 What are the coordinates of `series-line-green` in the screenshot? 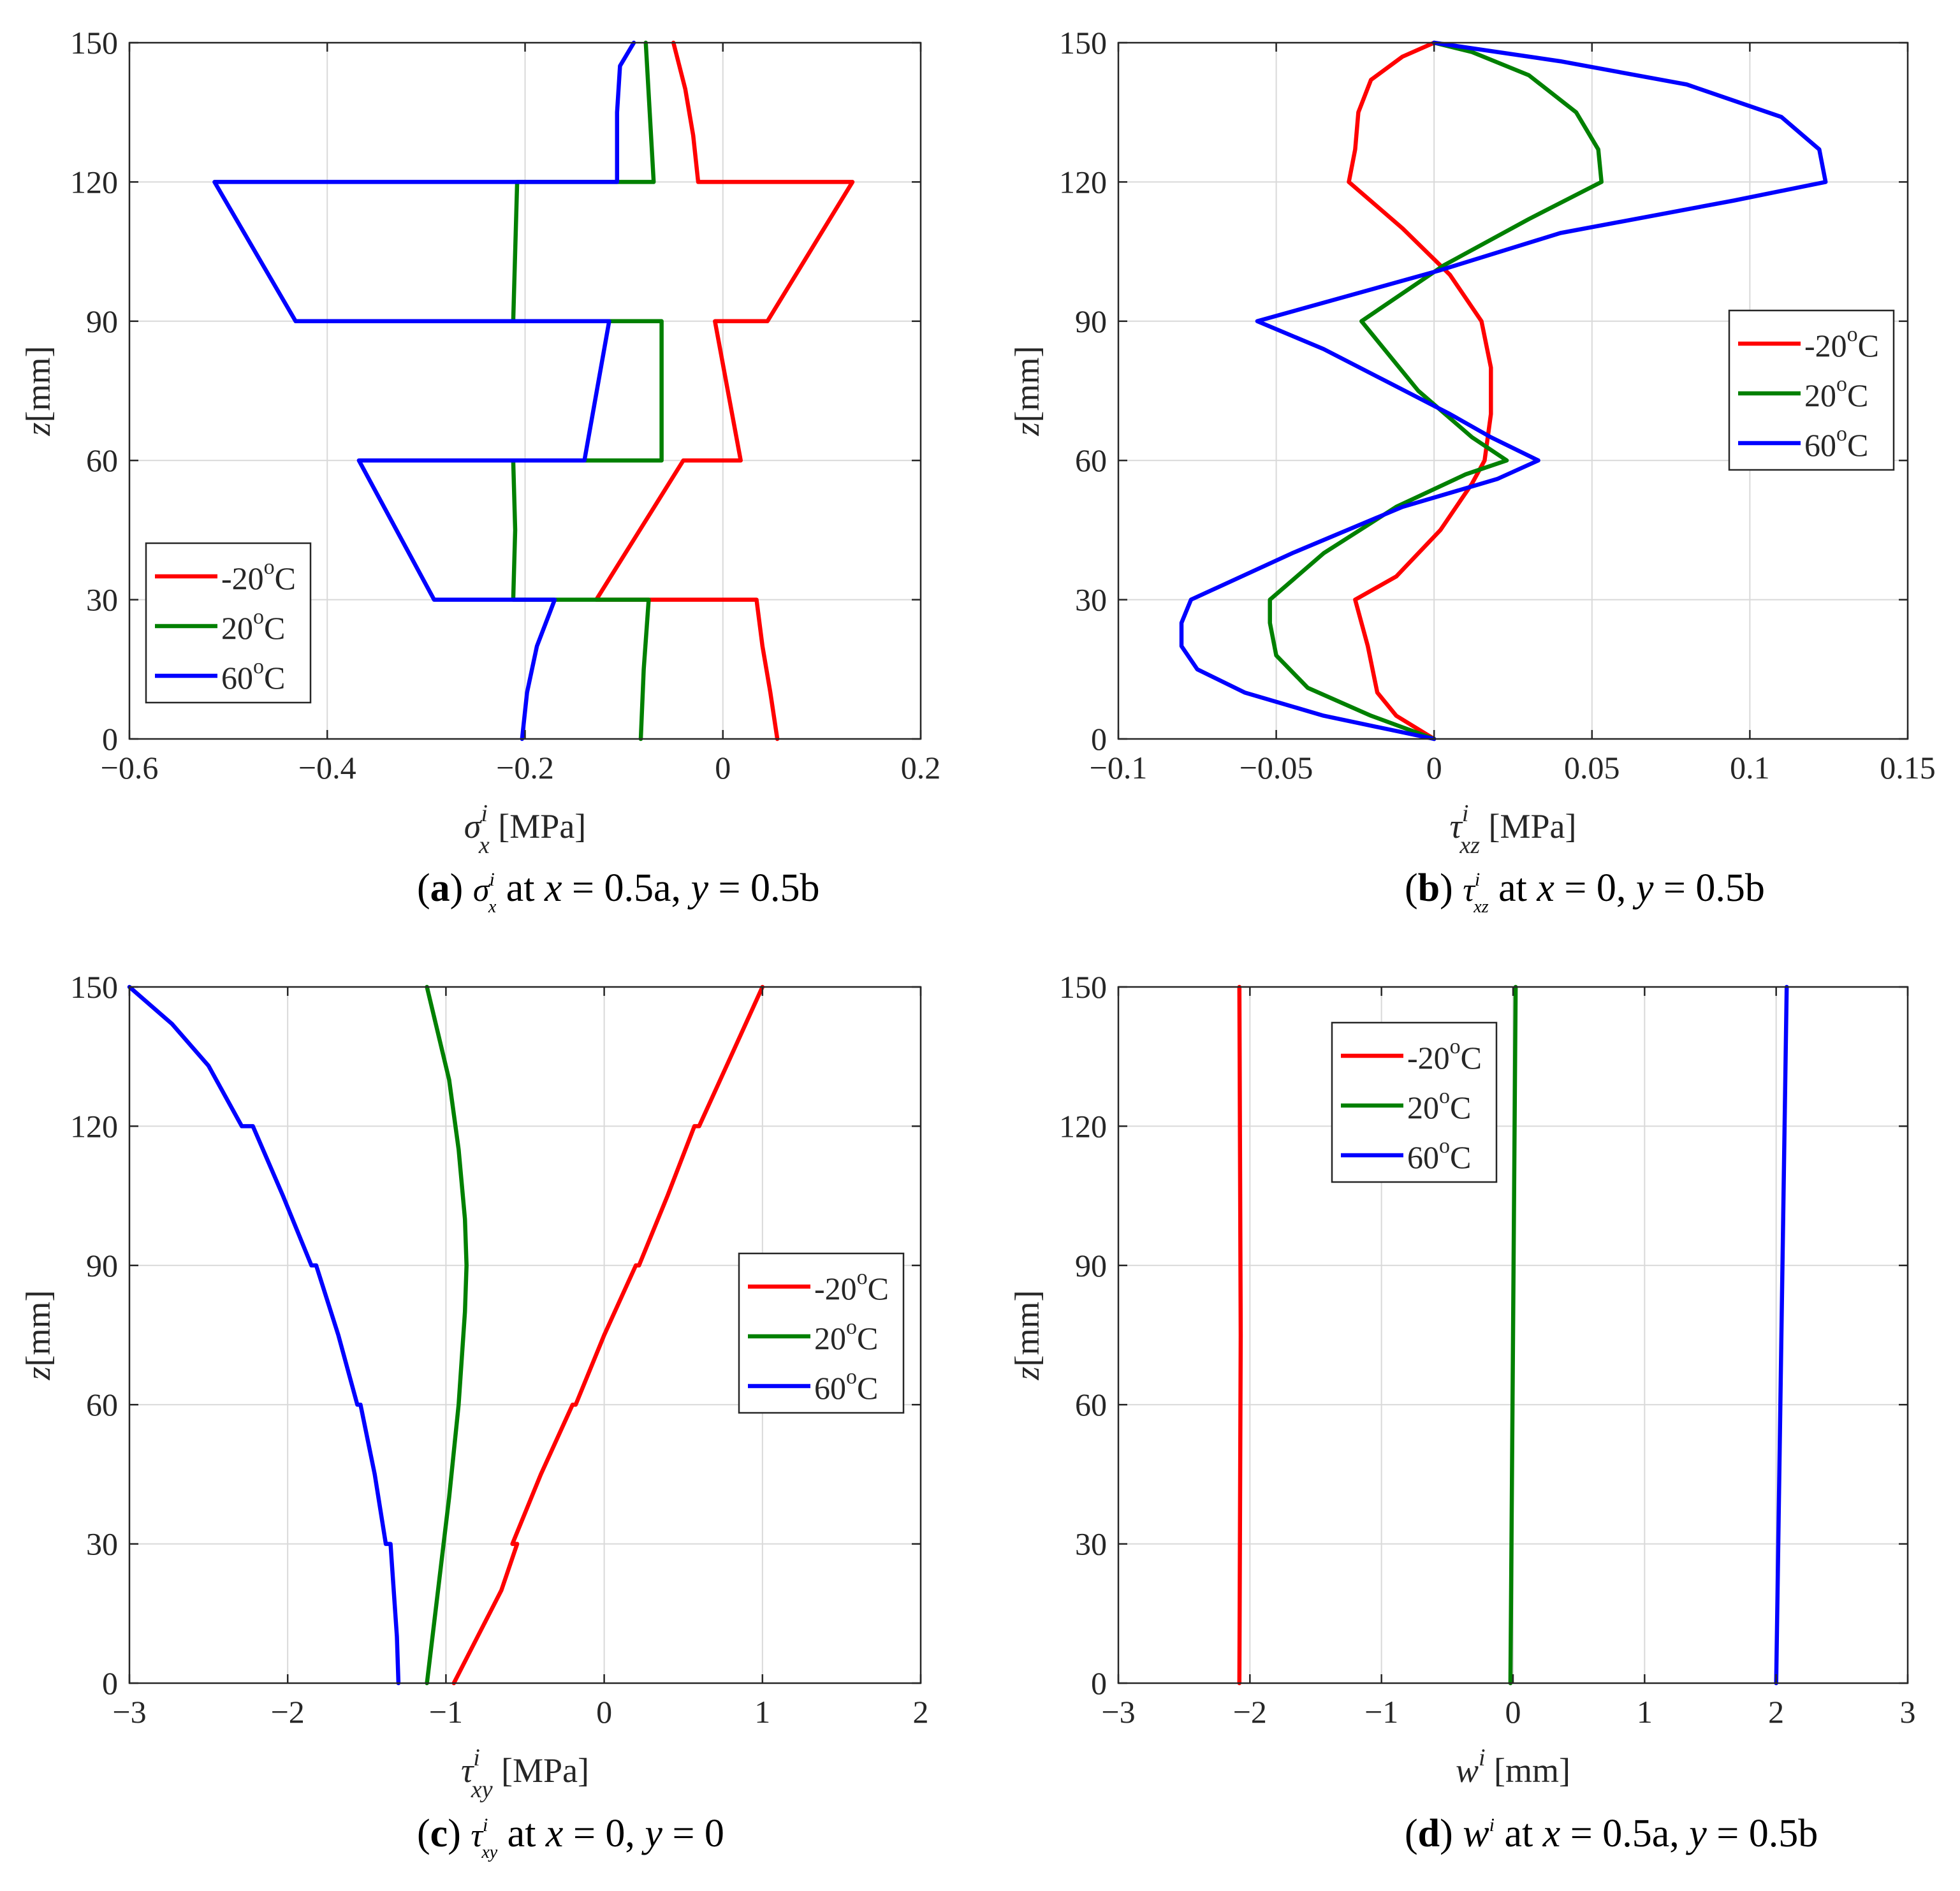 It's located at (1436, 390).